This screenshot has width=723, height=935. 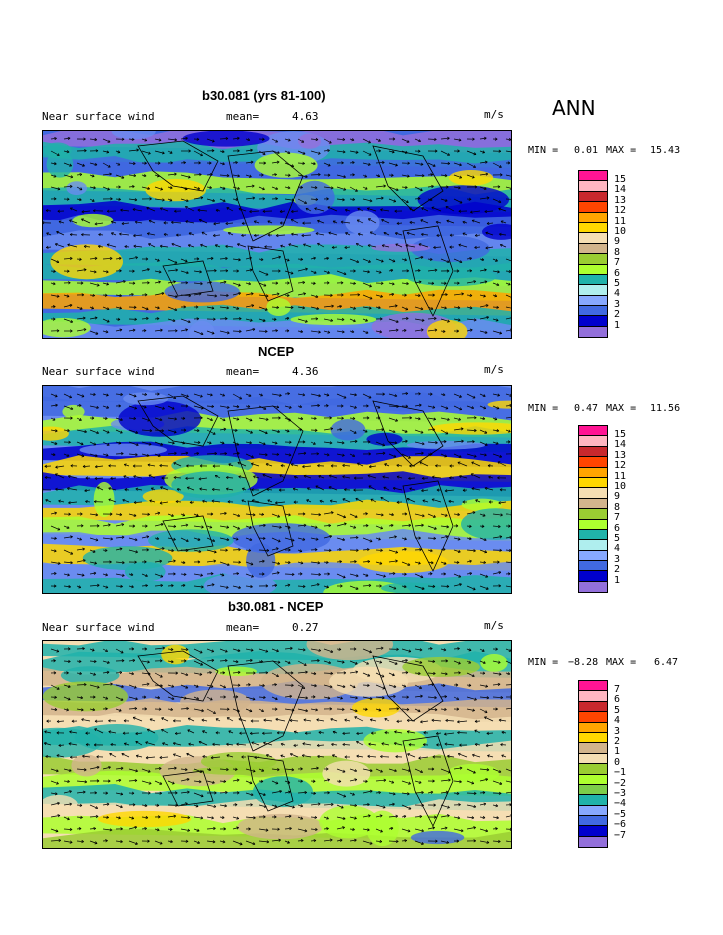 I want to click on legend-tick-label: 5, so click(x=617, y=710).